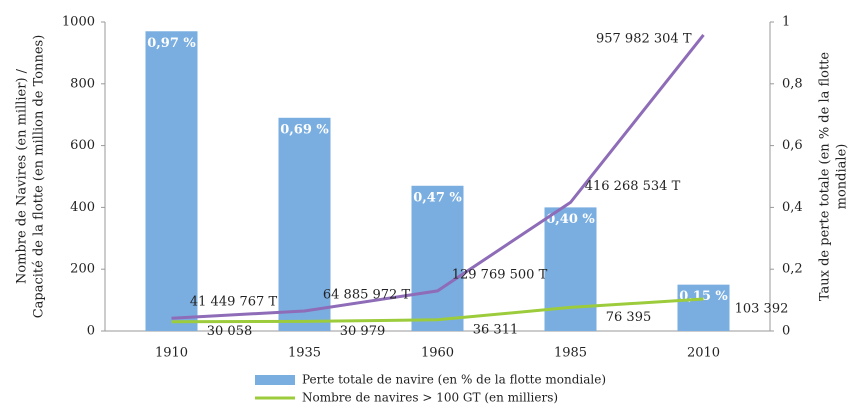 The image size is (853, 407). What do you see at coordinates (171, 43) in the screenshot?
I see `bar-label: 0,97 %` at bounding box center [171, 43].